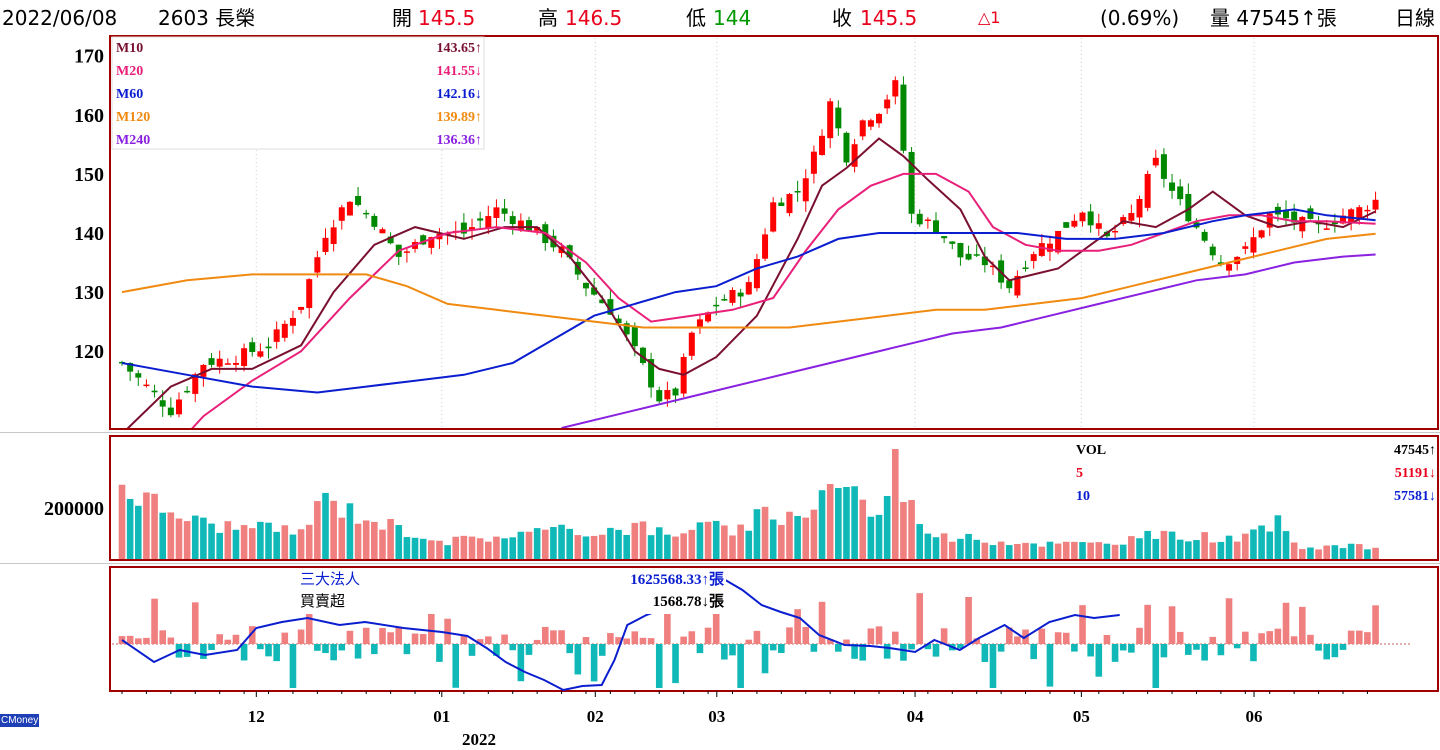  What do you see at coordinates (1254, 716) in the screenshot?
I see `date-tick-label: 06` at bounding box center [1254, 716].